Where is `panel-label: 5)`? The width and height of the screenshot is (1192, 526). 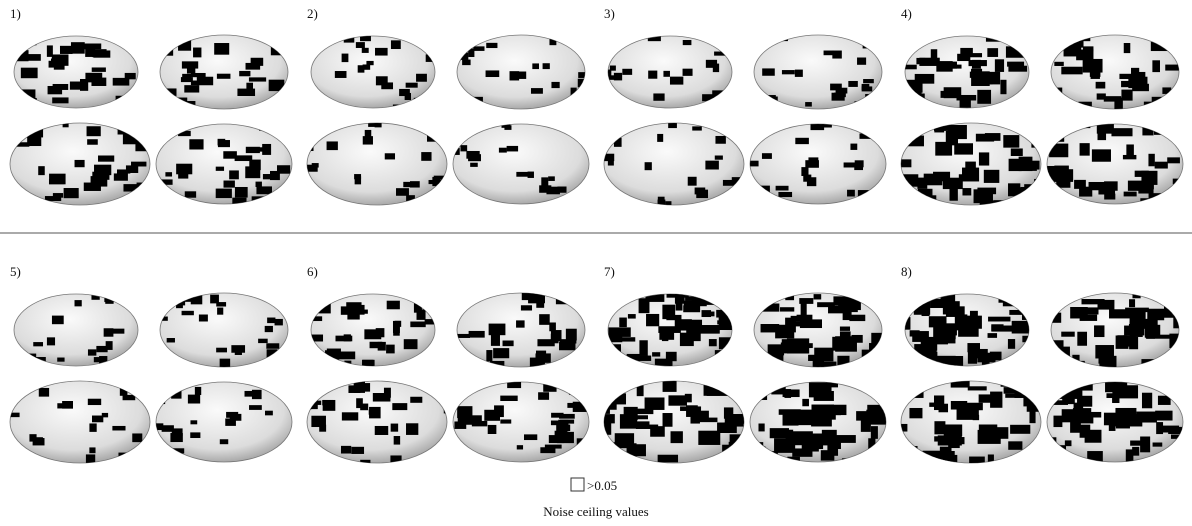
panel-label: 5) is located at coordinates (15, 271).